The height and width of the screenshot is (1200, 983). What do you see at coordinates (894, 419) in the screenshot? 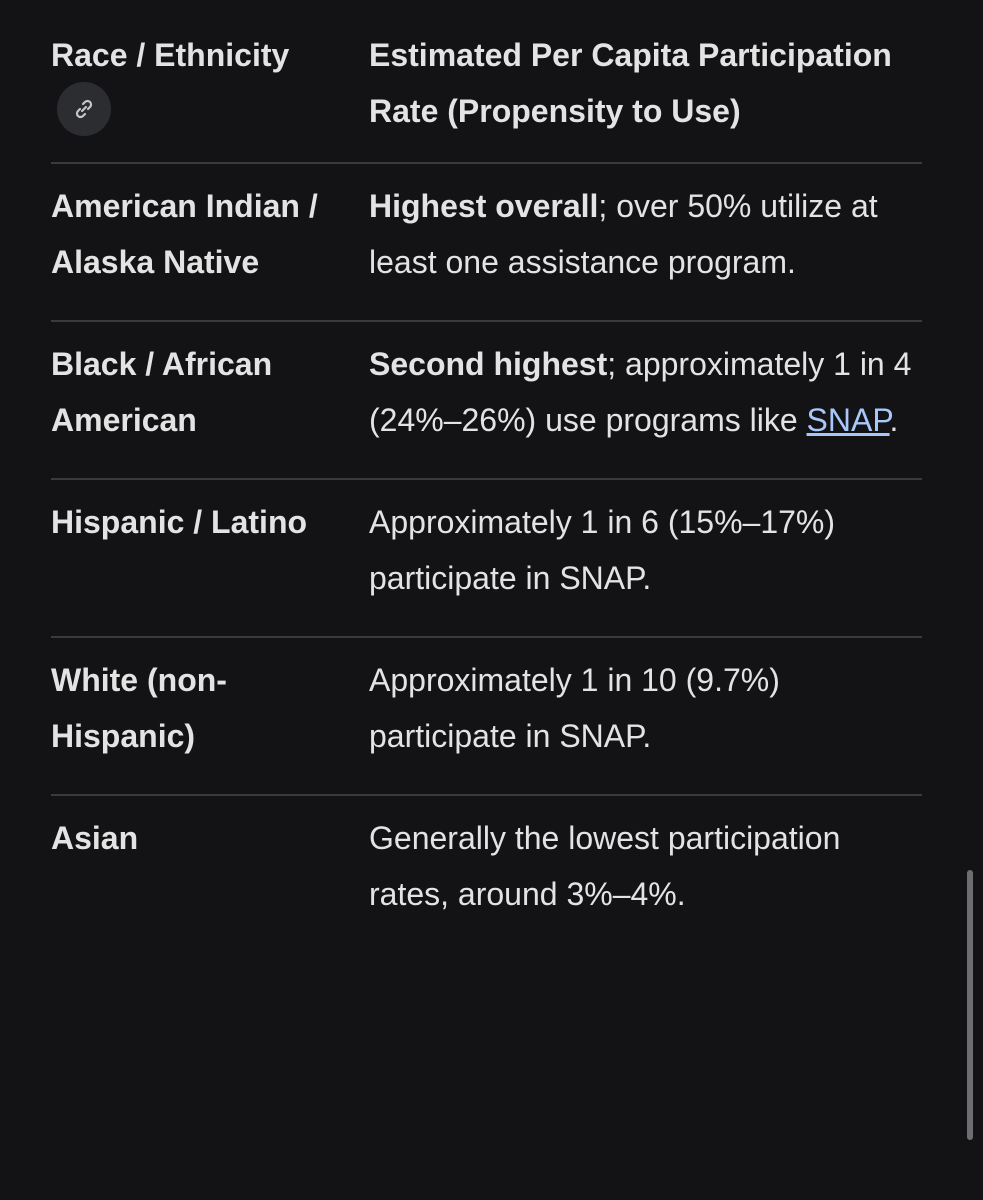
I see `rate-text: .` at bounding box center [894, 419].